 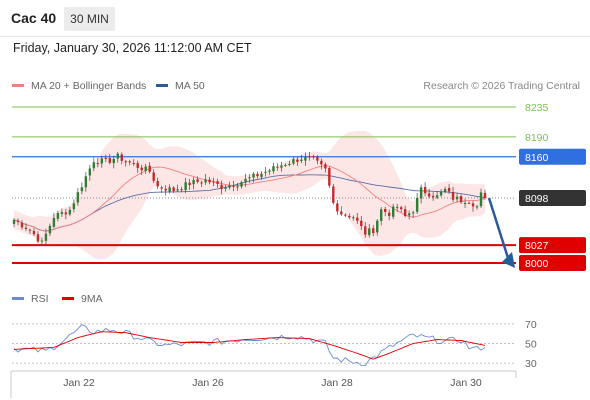 What do you see at coordinates (79, 86) in the screenshot?
I see `legend-ma20: MA 20 + Bollinger Bands` at bounding box center [79, 86].